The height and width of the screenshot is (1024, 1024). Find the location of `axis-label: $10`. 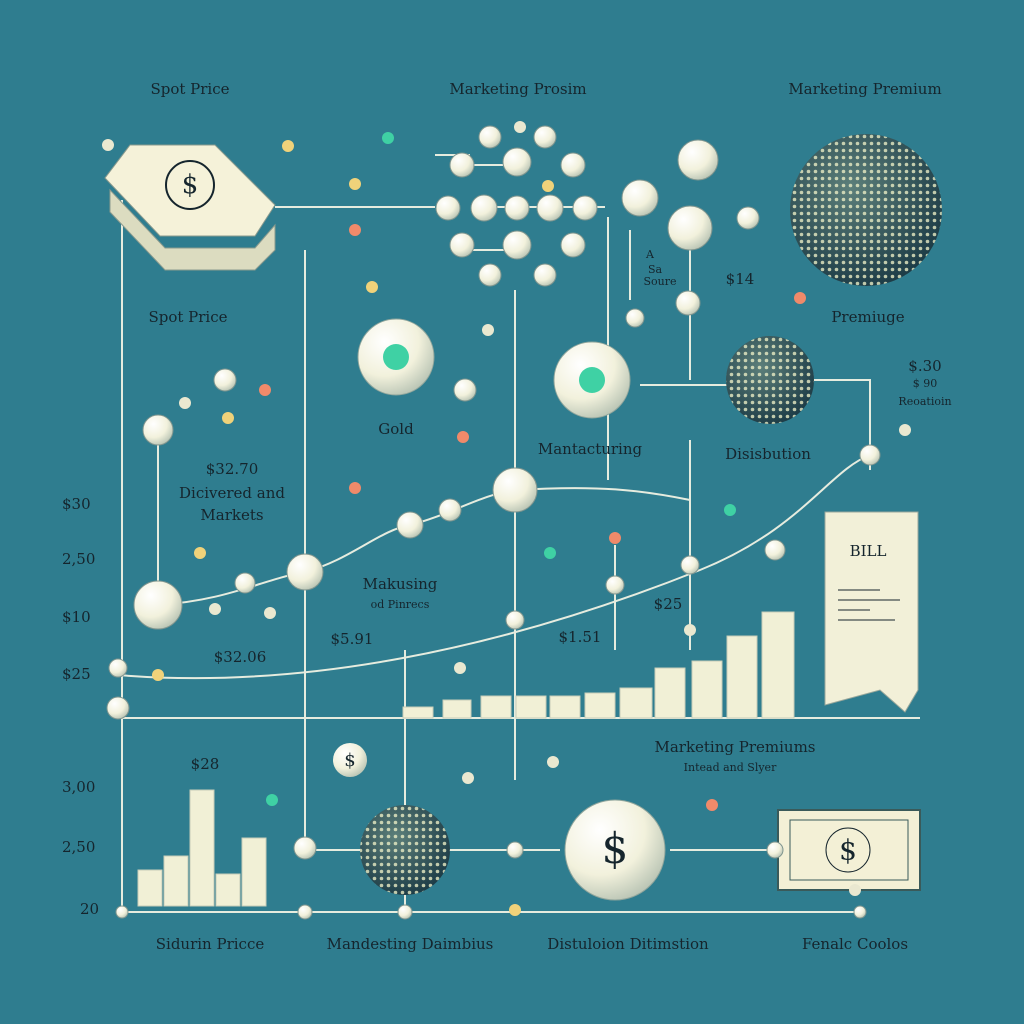

axis-label: $10 is located at coordinates (76, 617).